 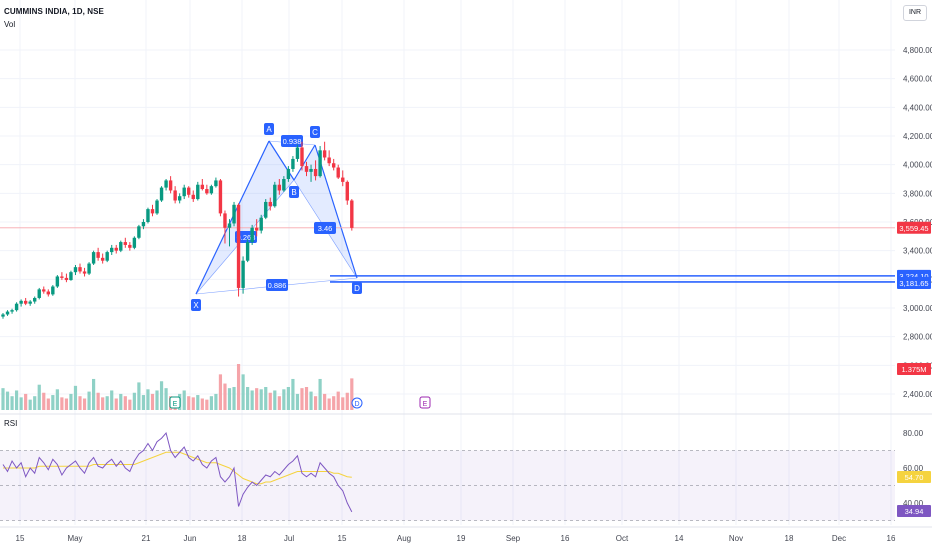 I want to click on dividend-marker, so click(x=357, y=403).